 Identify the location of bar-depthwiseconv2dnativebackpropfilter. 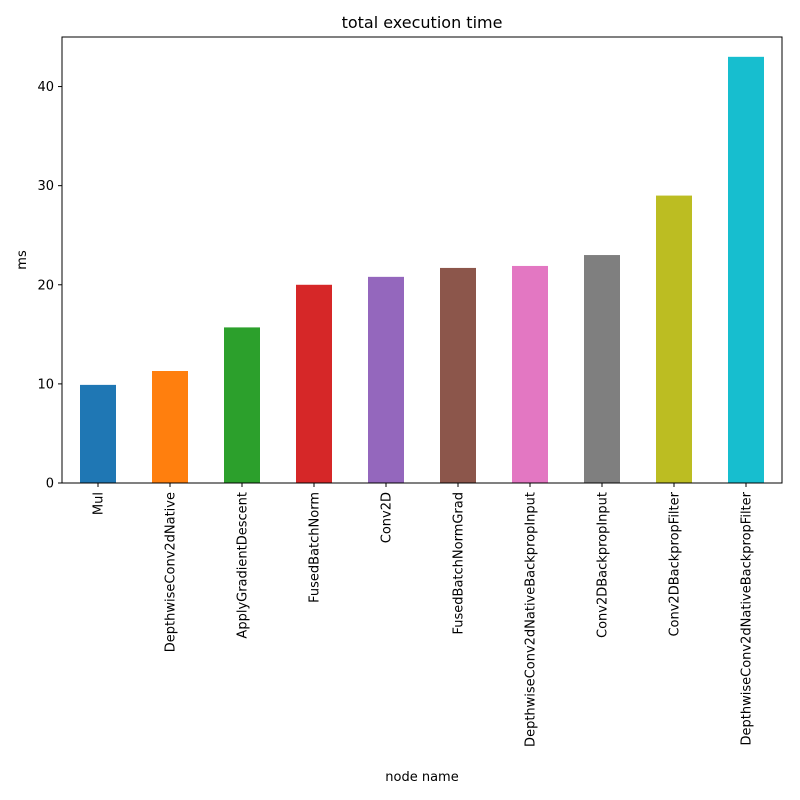
(746, 269).